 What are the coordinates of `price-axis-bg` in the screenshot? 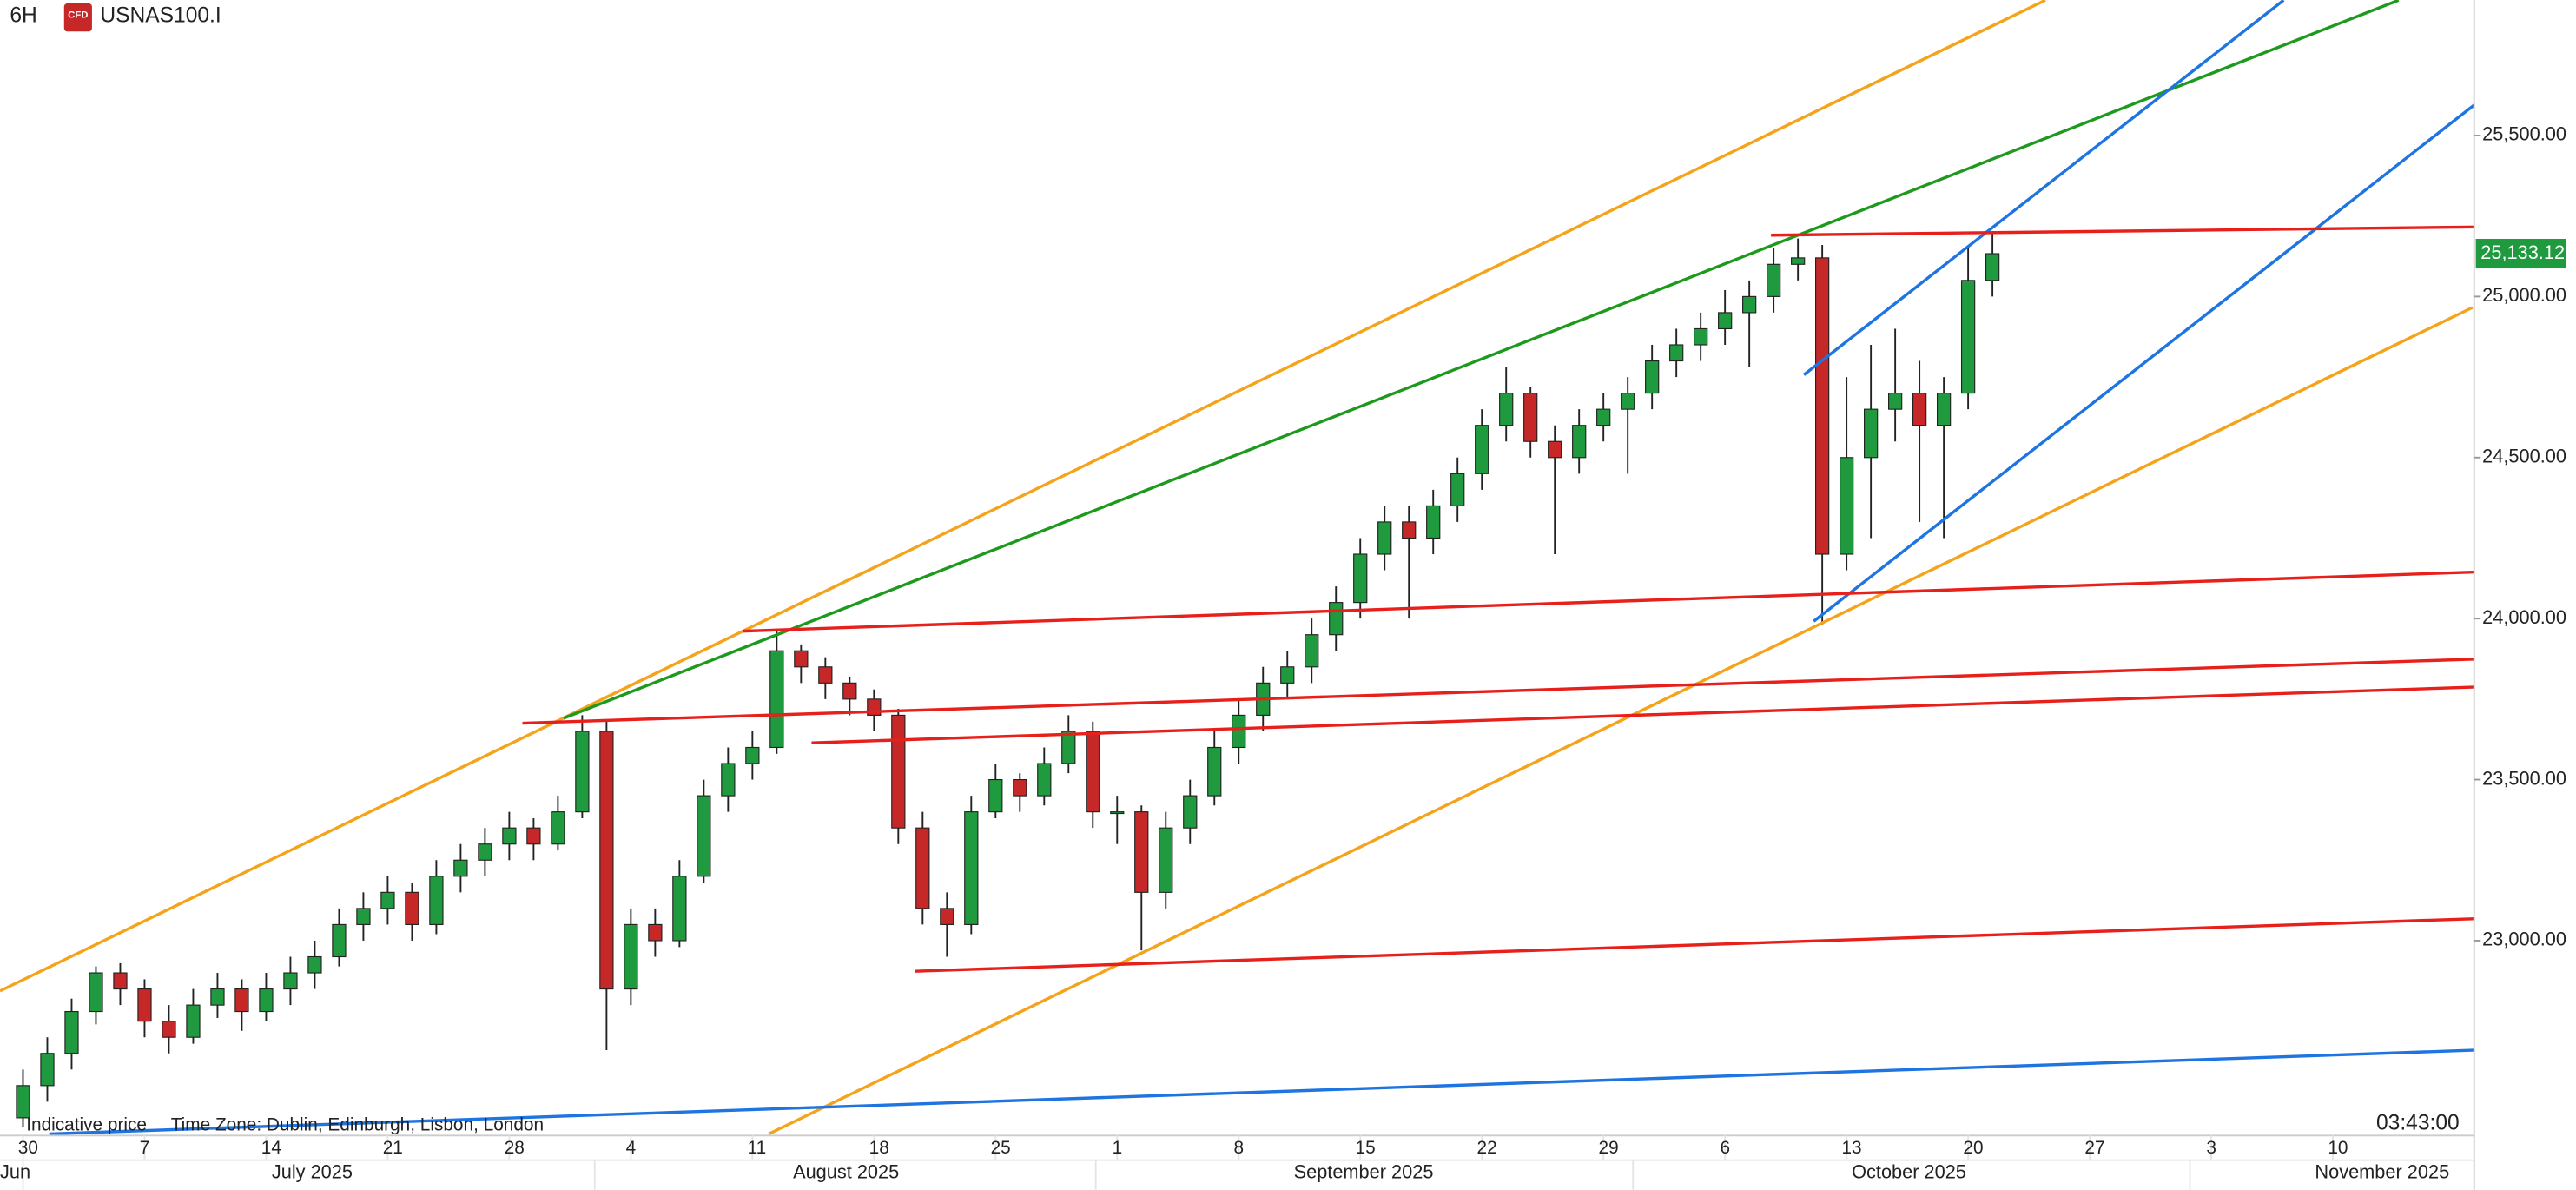 It's located at (2525, 595).